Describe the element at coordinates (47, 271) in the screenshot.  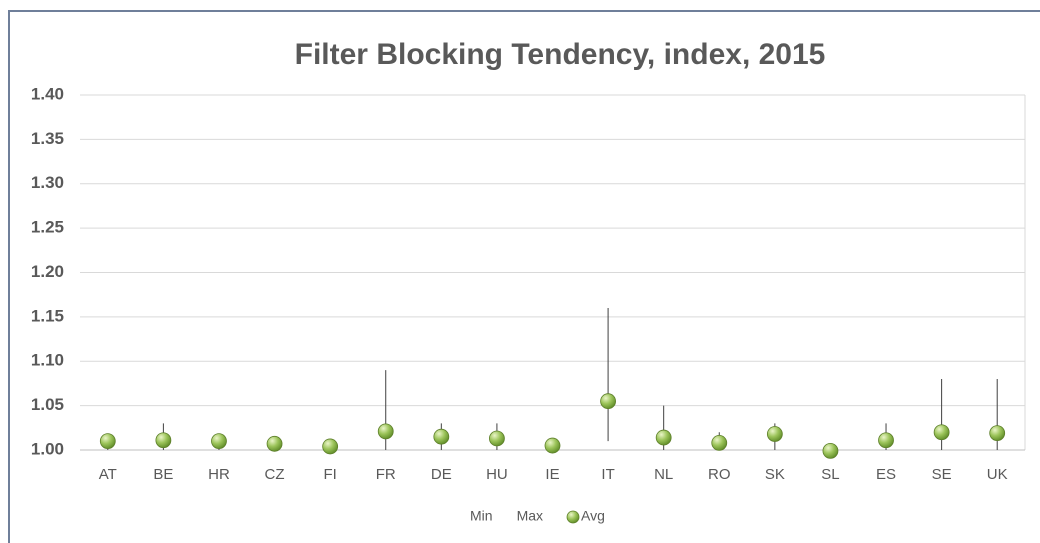
I see `y-tick-label: 1.20` at that location.